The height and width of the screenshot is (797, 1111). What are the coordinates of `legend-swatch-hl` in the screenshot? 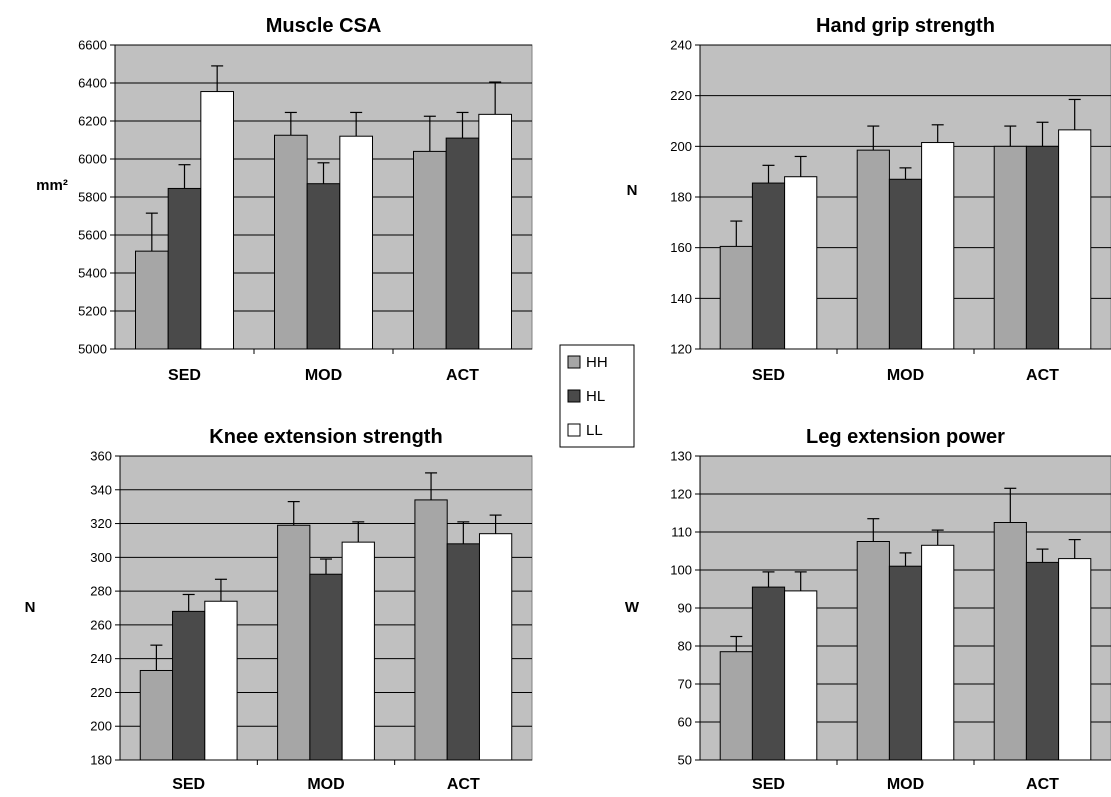 It's located at (574, 396).